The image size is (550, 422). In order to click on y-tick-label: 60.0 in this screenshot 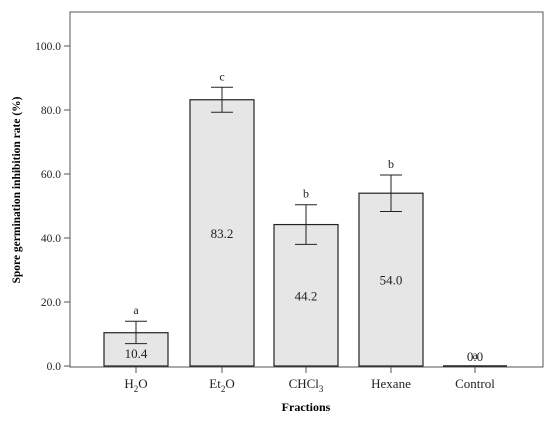, I will do `click(51, 175)`.